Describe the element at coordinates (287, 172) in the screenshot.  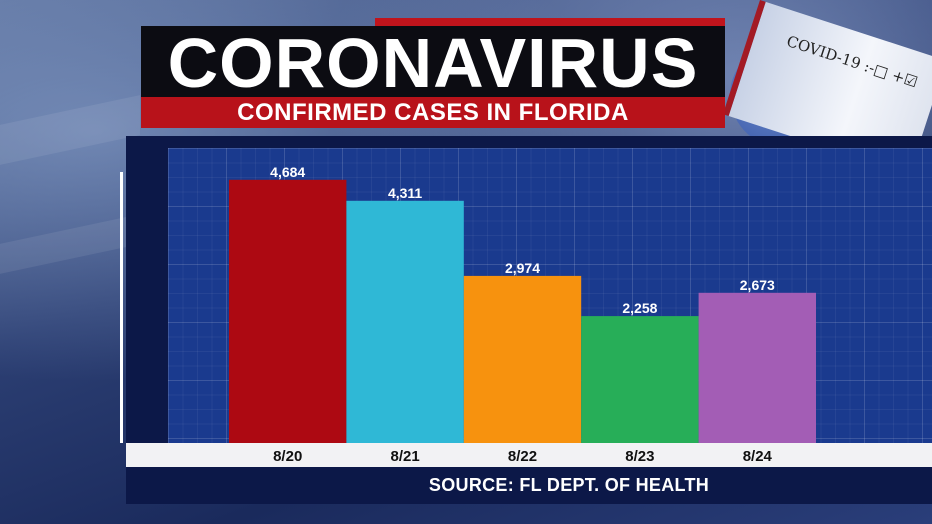
I see `data-label: 4,684` at that location.